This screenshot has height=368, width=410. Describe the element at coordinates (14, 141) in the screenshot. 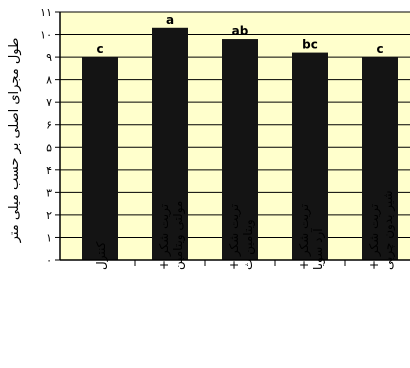

I see `y-axis-label: طول مجرای اصلی بر حسب میلی متر` at that location.